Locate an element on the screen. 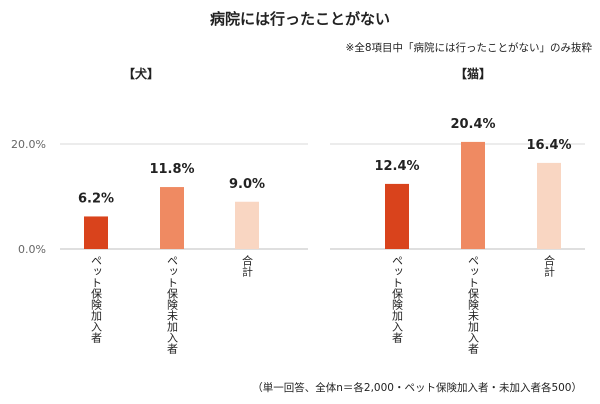 The height and width of the screenshot is (404, 600). chart-note: ※全8項目中「病院には行ったことがない」のみ抜粋 is located at coordinates (468, 48).